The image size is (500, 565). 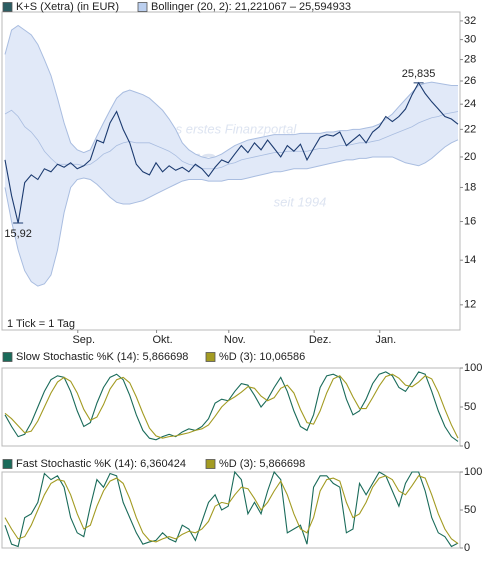 What do you see at coordinates (235, 340) in the screenshot?
I see `x-tick-label: Nov.` at bounding box center [235, 340].